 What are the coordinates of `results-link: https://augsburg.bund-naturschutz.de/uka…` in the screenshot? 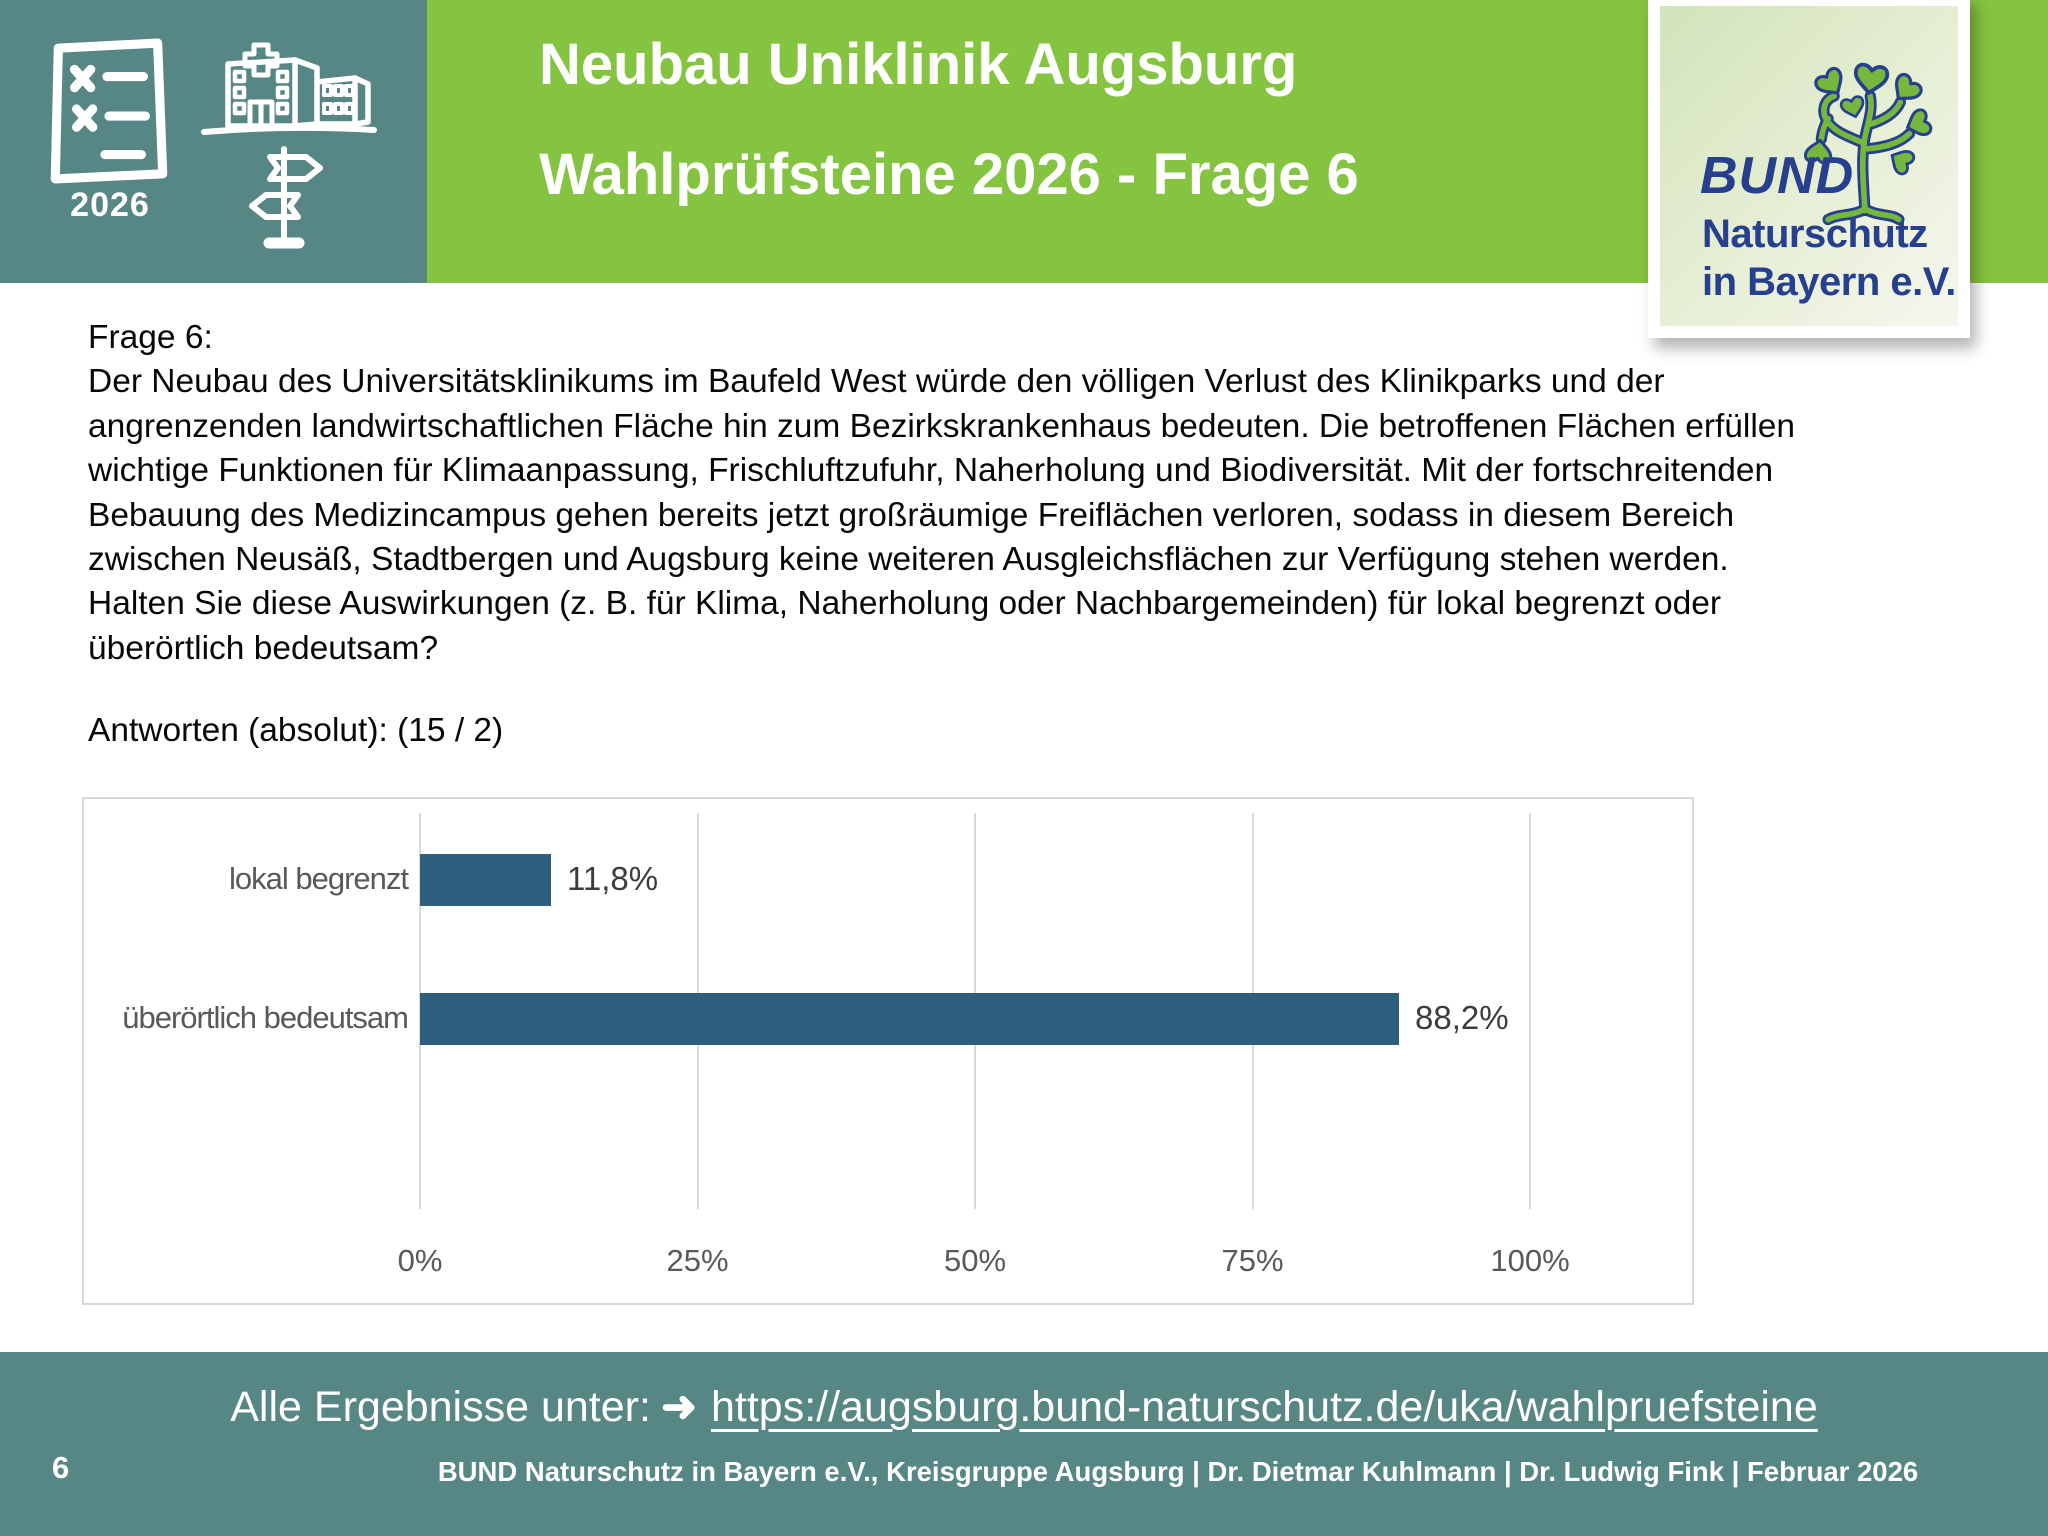 It's located at (1264, 1407).